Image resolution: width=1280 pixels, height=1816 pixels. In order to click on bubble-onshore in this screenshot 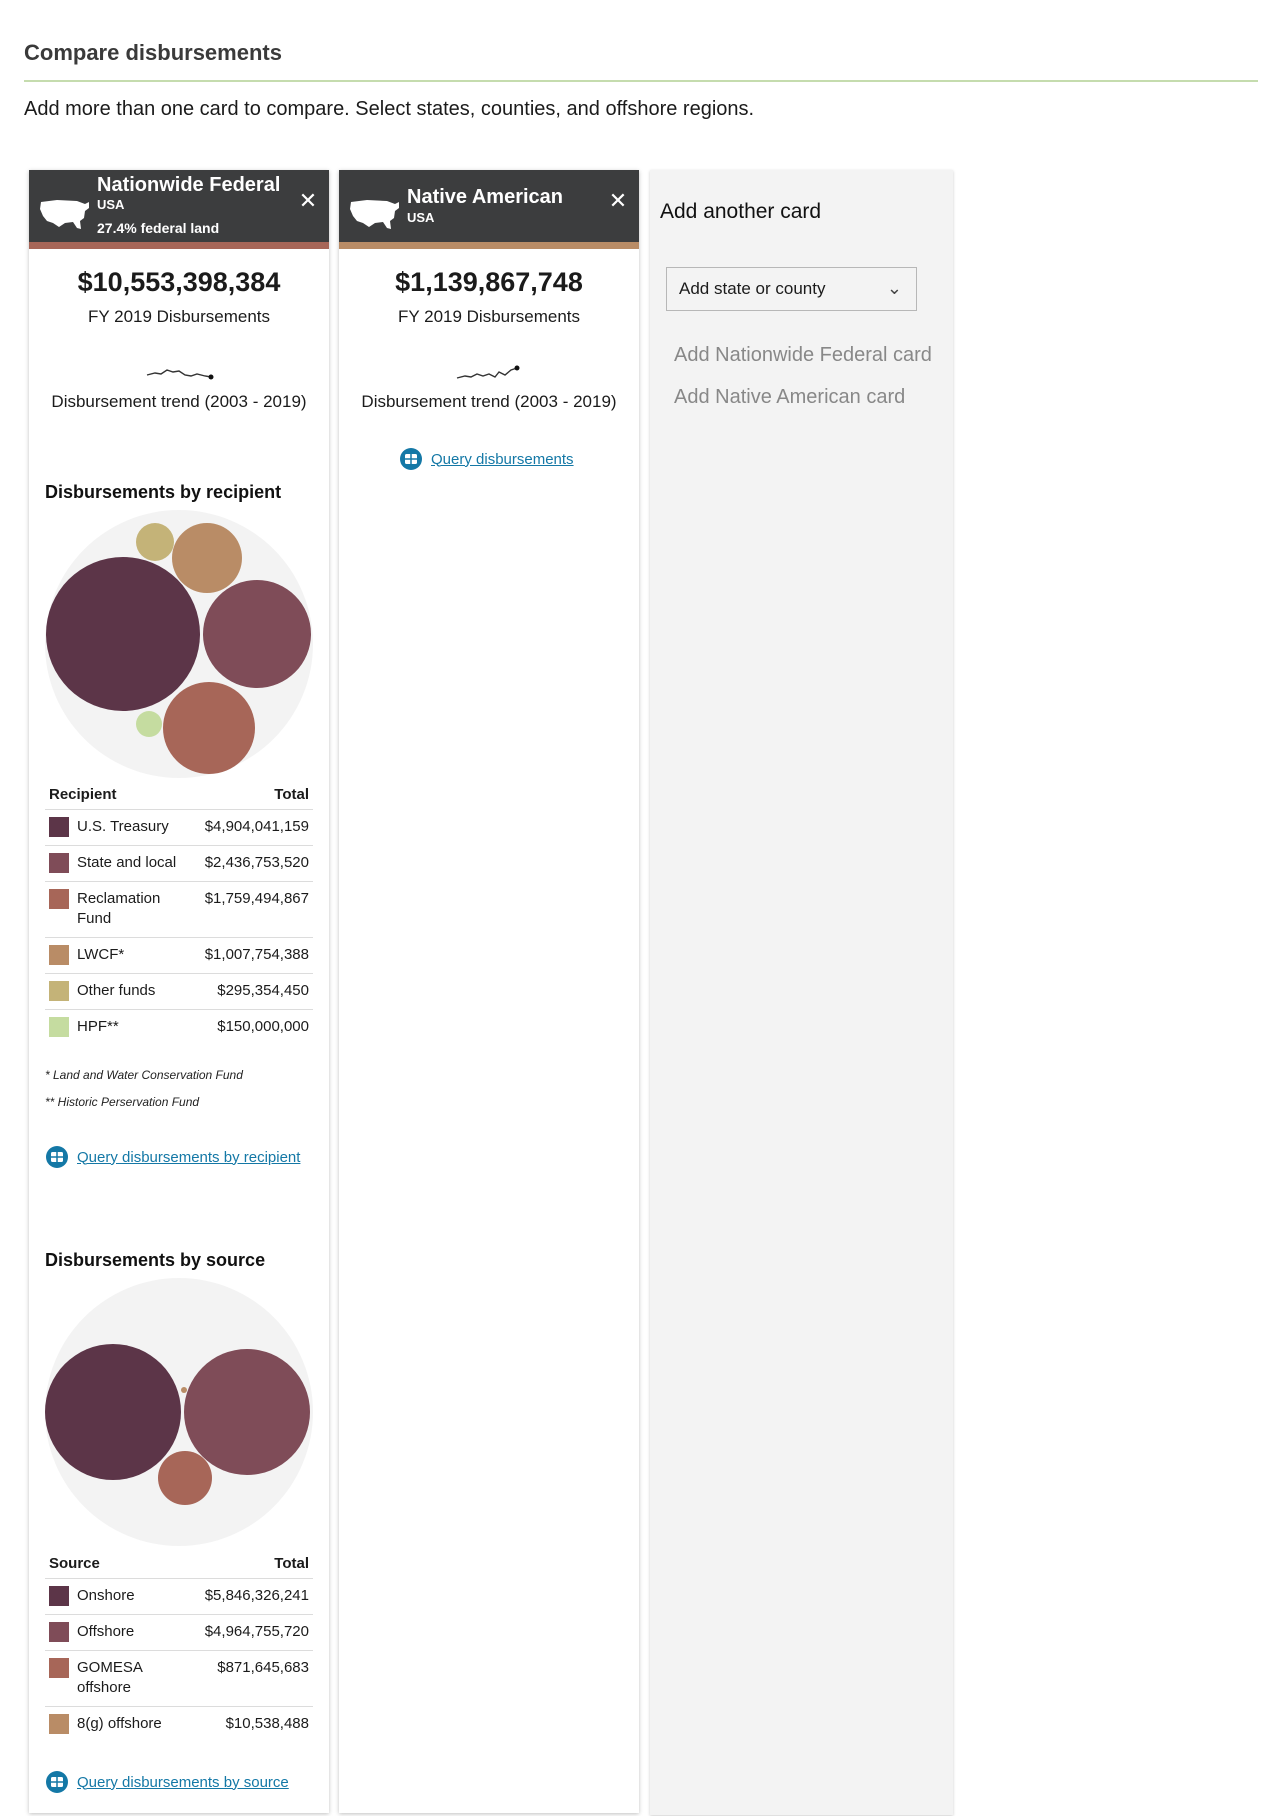, I will do `click(113, 1412)`.